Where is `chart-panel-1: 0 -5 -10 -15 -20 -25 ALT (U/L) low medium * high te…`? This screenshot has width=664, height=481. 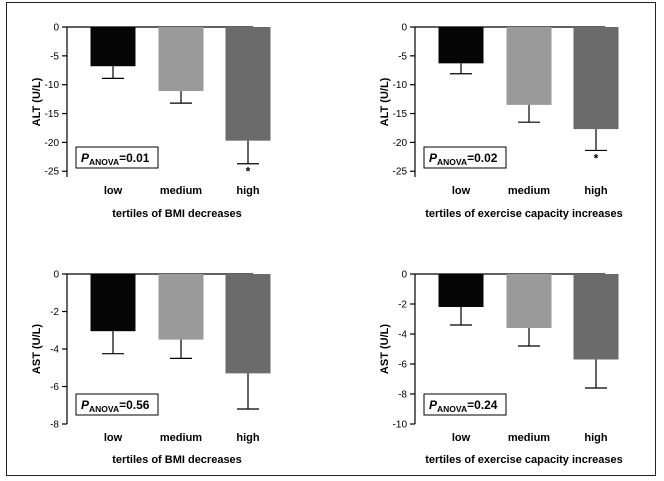
chart-panel-1: 0 -5 -10 -15 -20 -25 ALT (U/L) low medium * high te… is located at coordinates (151, 122).